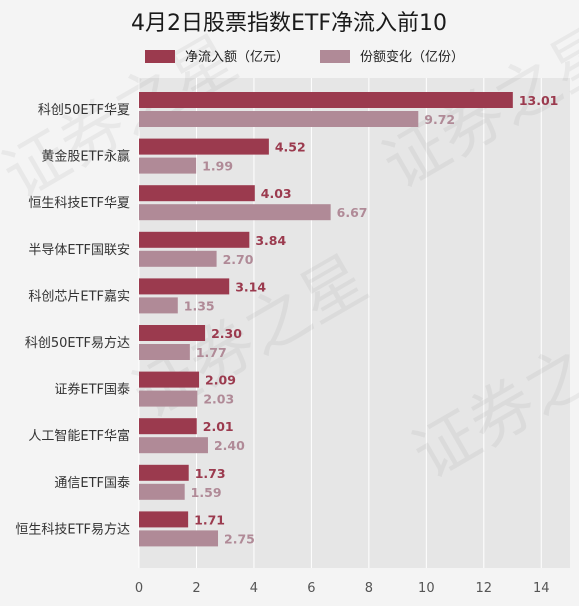 The width and height of the screenshot is (579, 606). What do you see at coordinates (206, 492) in the screenshot?
I see `value-label-share-change: 1.59` at bounding box center [206, 492].